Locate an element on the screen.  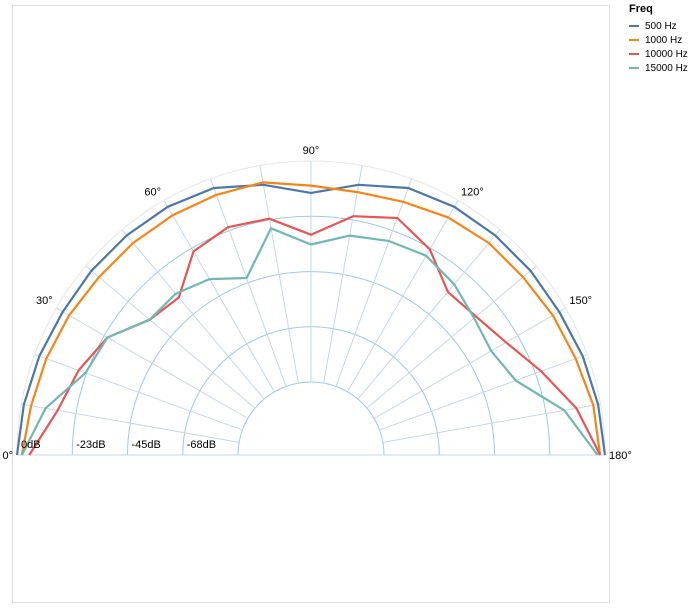
legend: Freq 500 Hz 1000 Hz 10000 Hz 15000 Hz is located at coordinates (658, 39).